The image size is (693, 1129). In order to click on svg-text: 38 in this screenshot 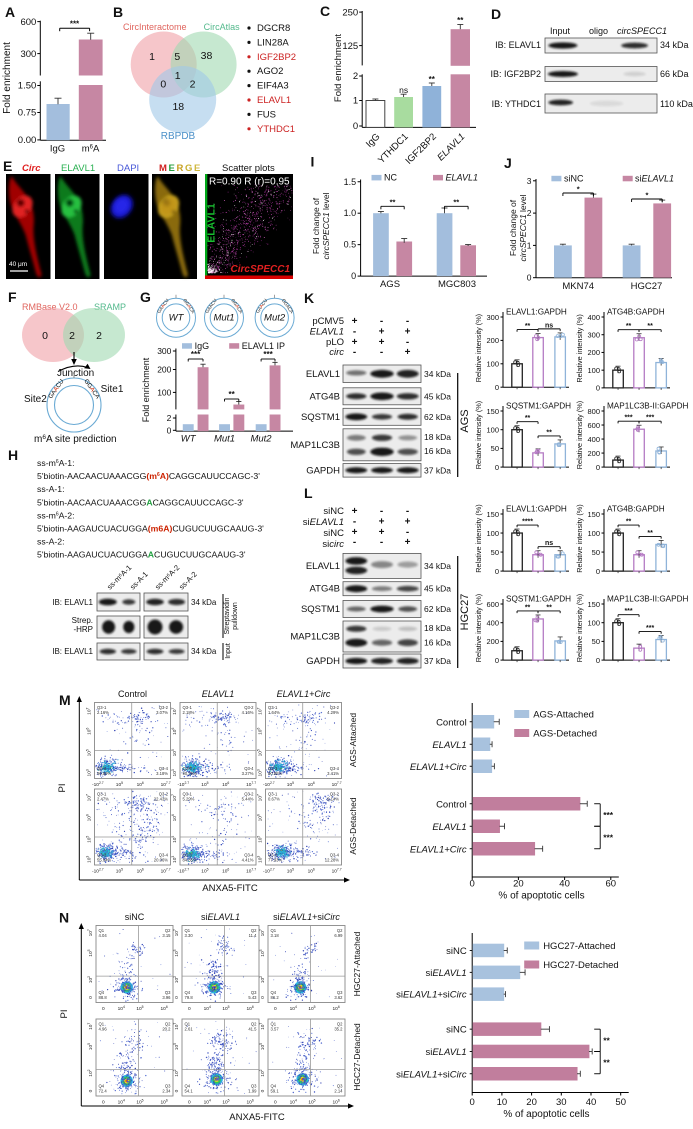, I will do `click(207, 56)`.